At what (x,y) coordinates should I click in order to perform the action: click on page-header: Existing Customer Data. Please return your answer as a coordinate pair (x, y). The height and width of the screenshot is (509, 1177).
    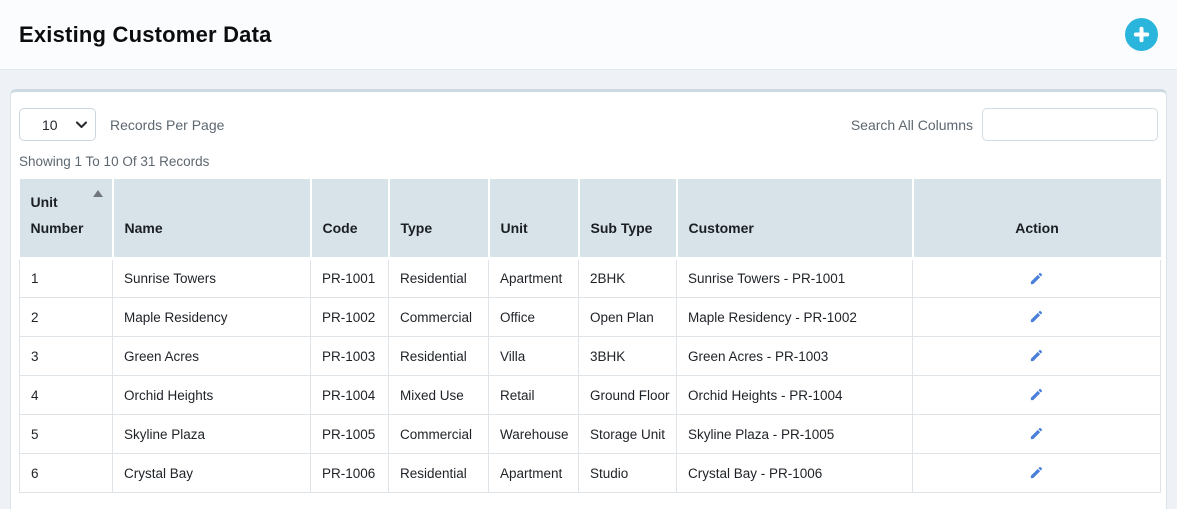
    Looking at the image, I should click on (588, 35).